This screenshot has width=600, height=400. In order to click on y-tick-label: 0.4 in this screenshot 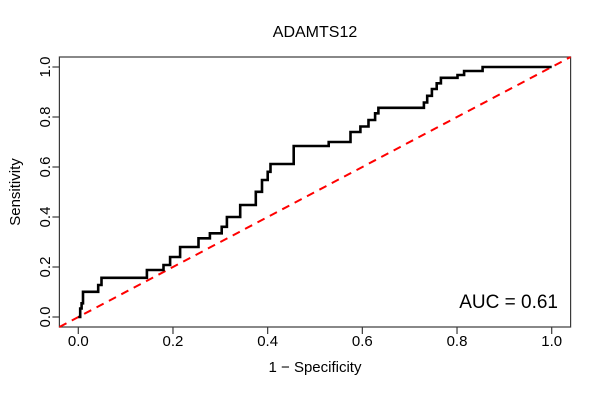, I will do `click(45, 217)`.